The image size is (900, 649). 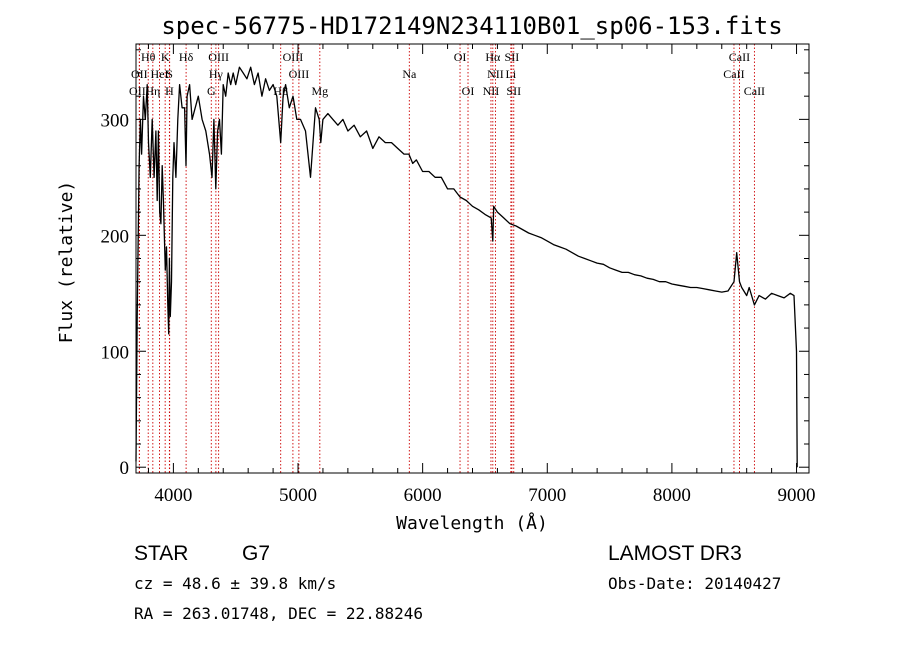 I want to click on marker-label-17: OI, so click(x=460, y=57).